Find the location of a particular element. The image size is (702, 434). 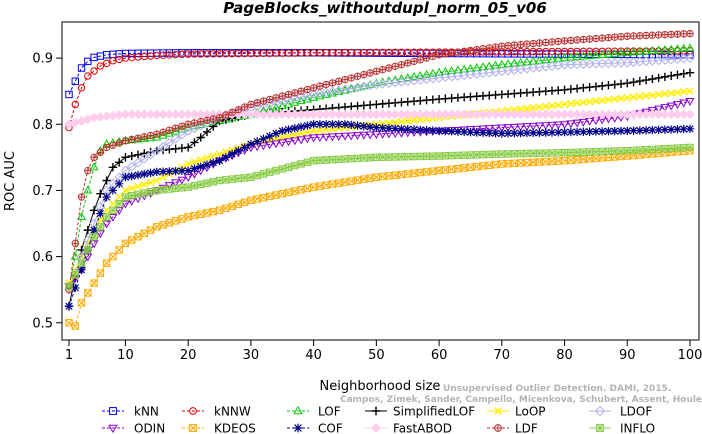

data-point-knn is located at coordinates (75, 81).